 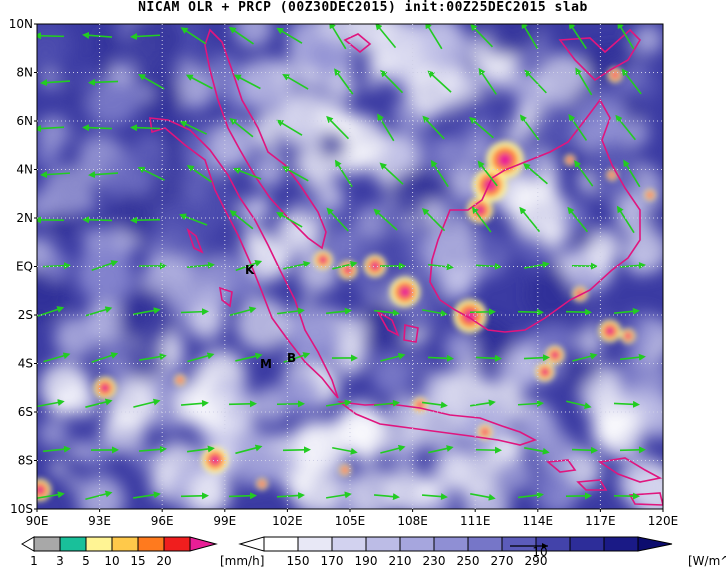 I want to click on lon-label: 117E, so click(x=600, y=521).